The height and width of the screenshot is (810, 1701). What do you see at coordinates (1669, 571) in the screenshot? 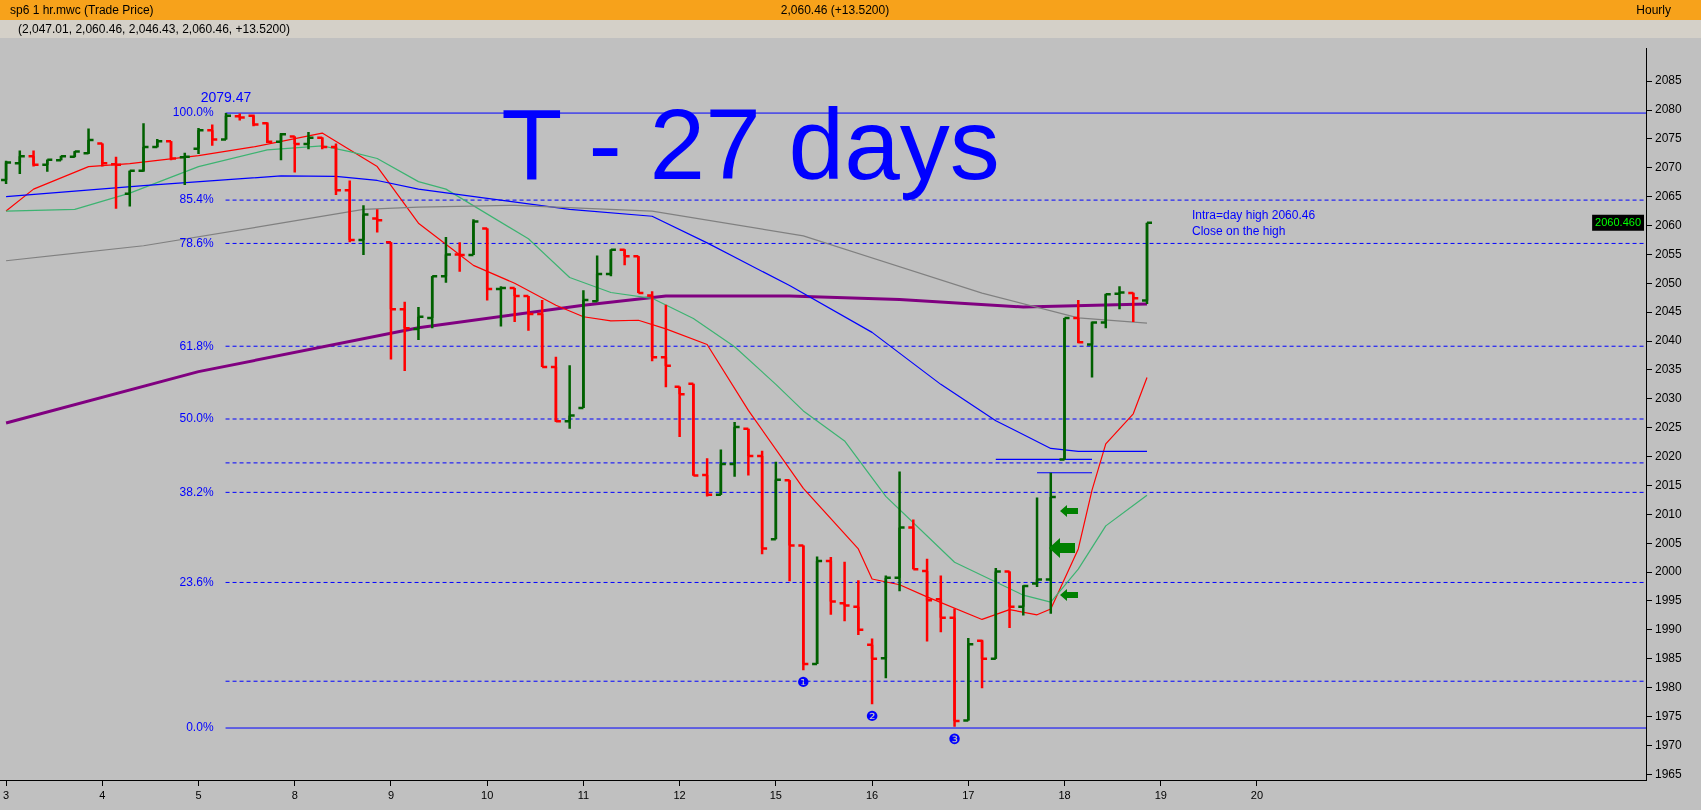
I see `y-tick-label: 2000` at bounding box center [1669, 571].